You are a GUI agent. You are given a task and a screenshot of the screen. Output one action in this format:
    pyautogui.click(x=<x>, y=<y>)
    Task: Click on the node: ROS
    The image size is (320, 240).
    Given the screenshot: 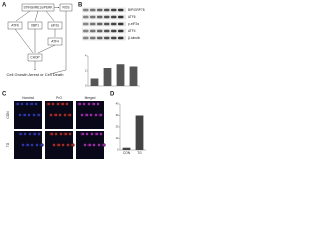 What is the action you would take?
    pyautogui.click(x=66, y=7)
    